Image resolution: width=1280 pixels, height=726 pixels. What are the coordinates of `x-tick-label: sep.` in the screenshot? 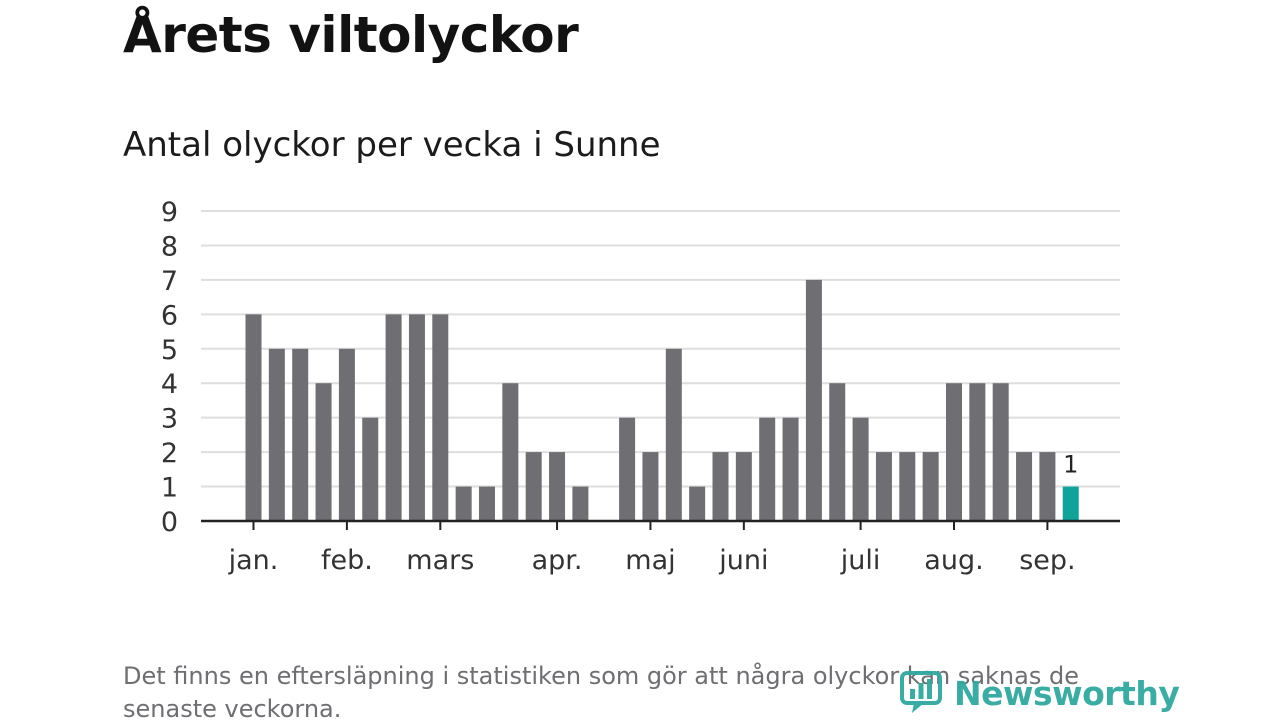 It's located at (1047, 560).